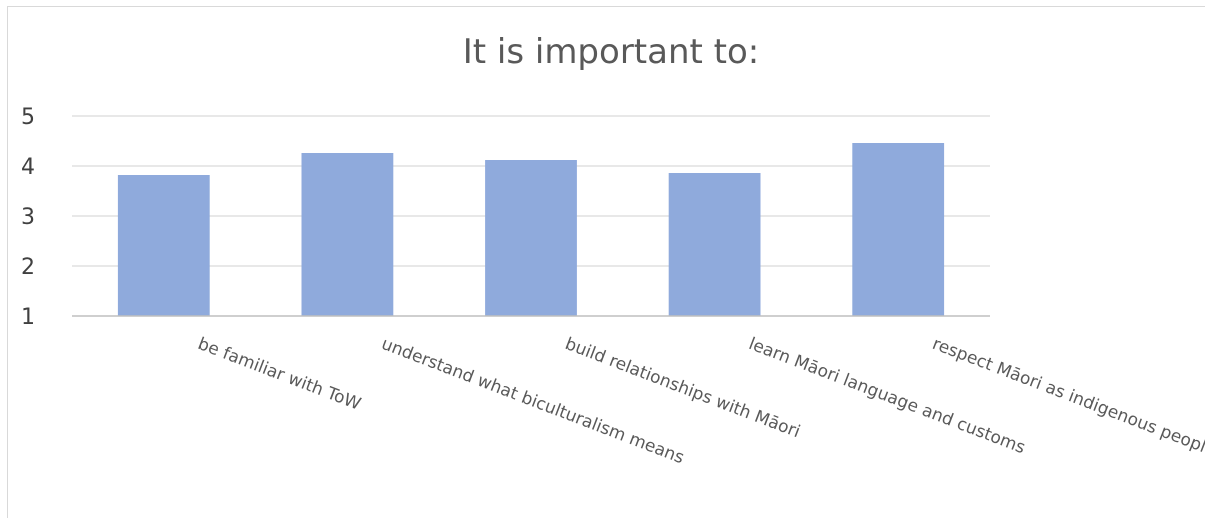 This screenshot has width=1205, height=518. What do you see at coordinates (28, 317) in the screenshot?
I see `y-tick-label: 1` at bounding box center [28, 317].